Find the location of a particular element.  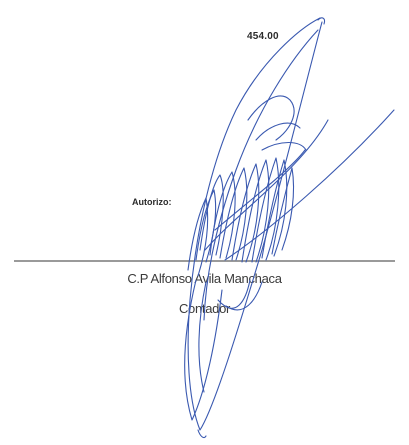

signer-role: Contador is located at coordinates (204, 308).